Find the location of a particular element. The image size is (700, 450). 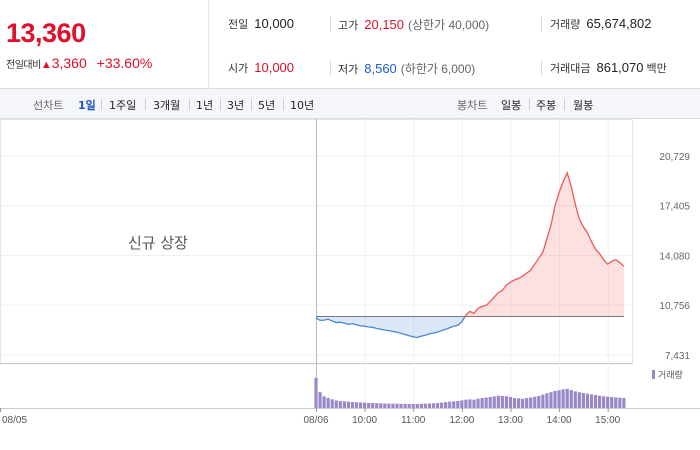

amount-label: 거래대금 is located at coordinates (570, 68).